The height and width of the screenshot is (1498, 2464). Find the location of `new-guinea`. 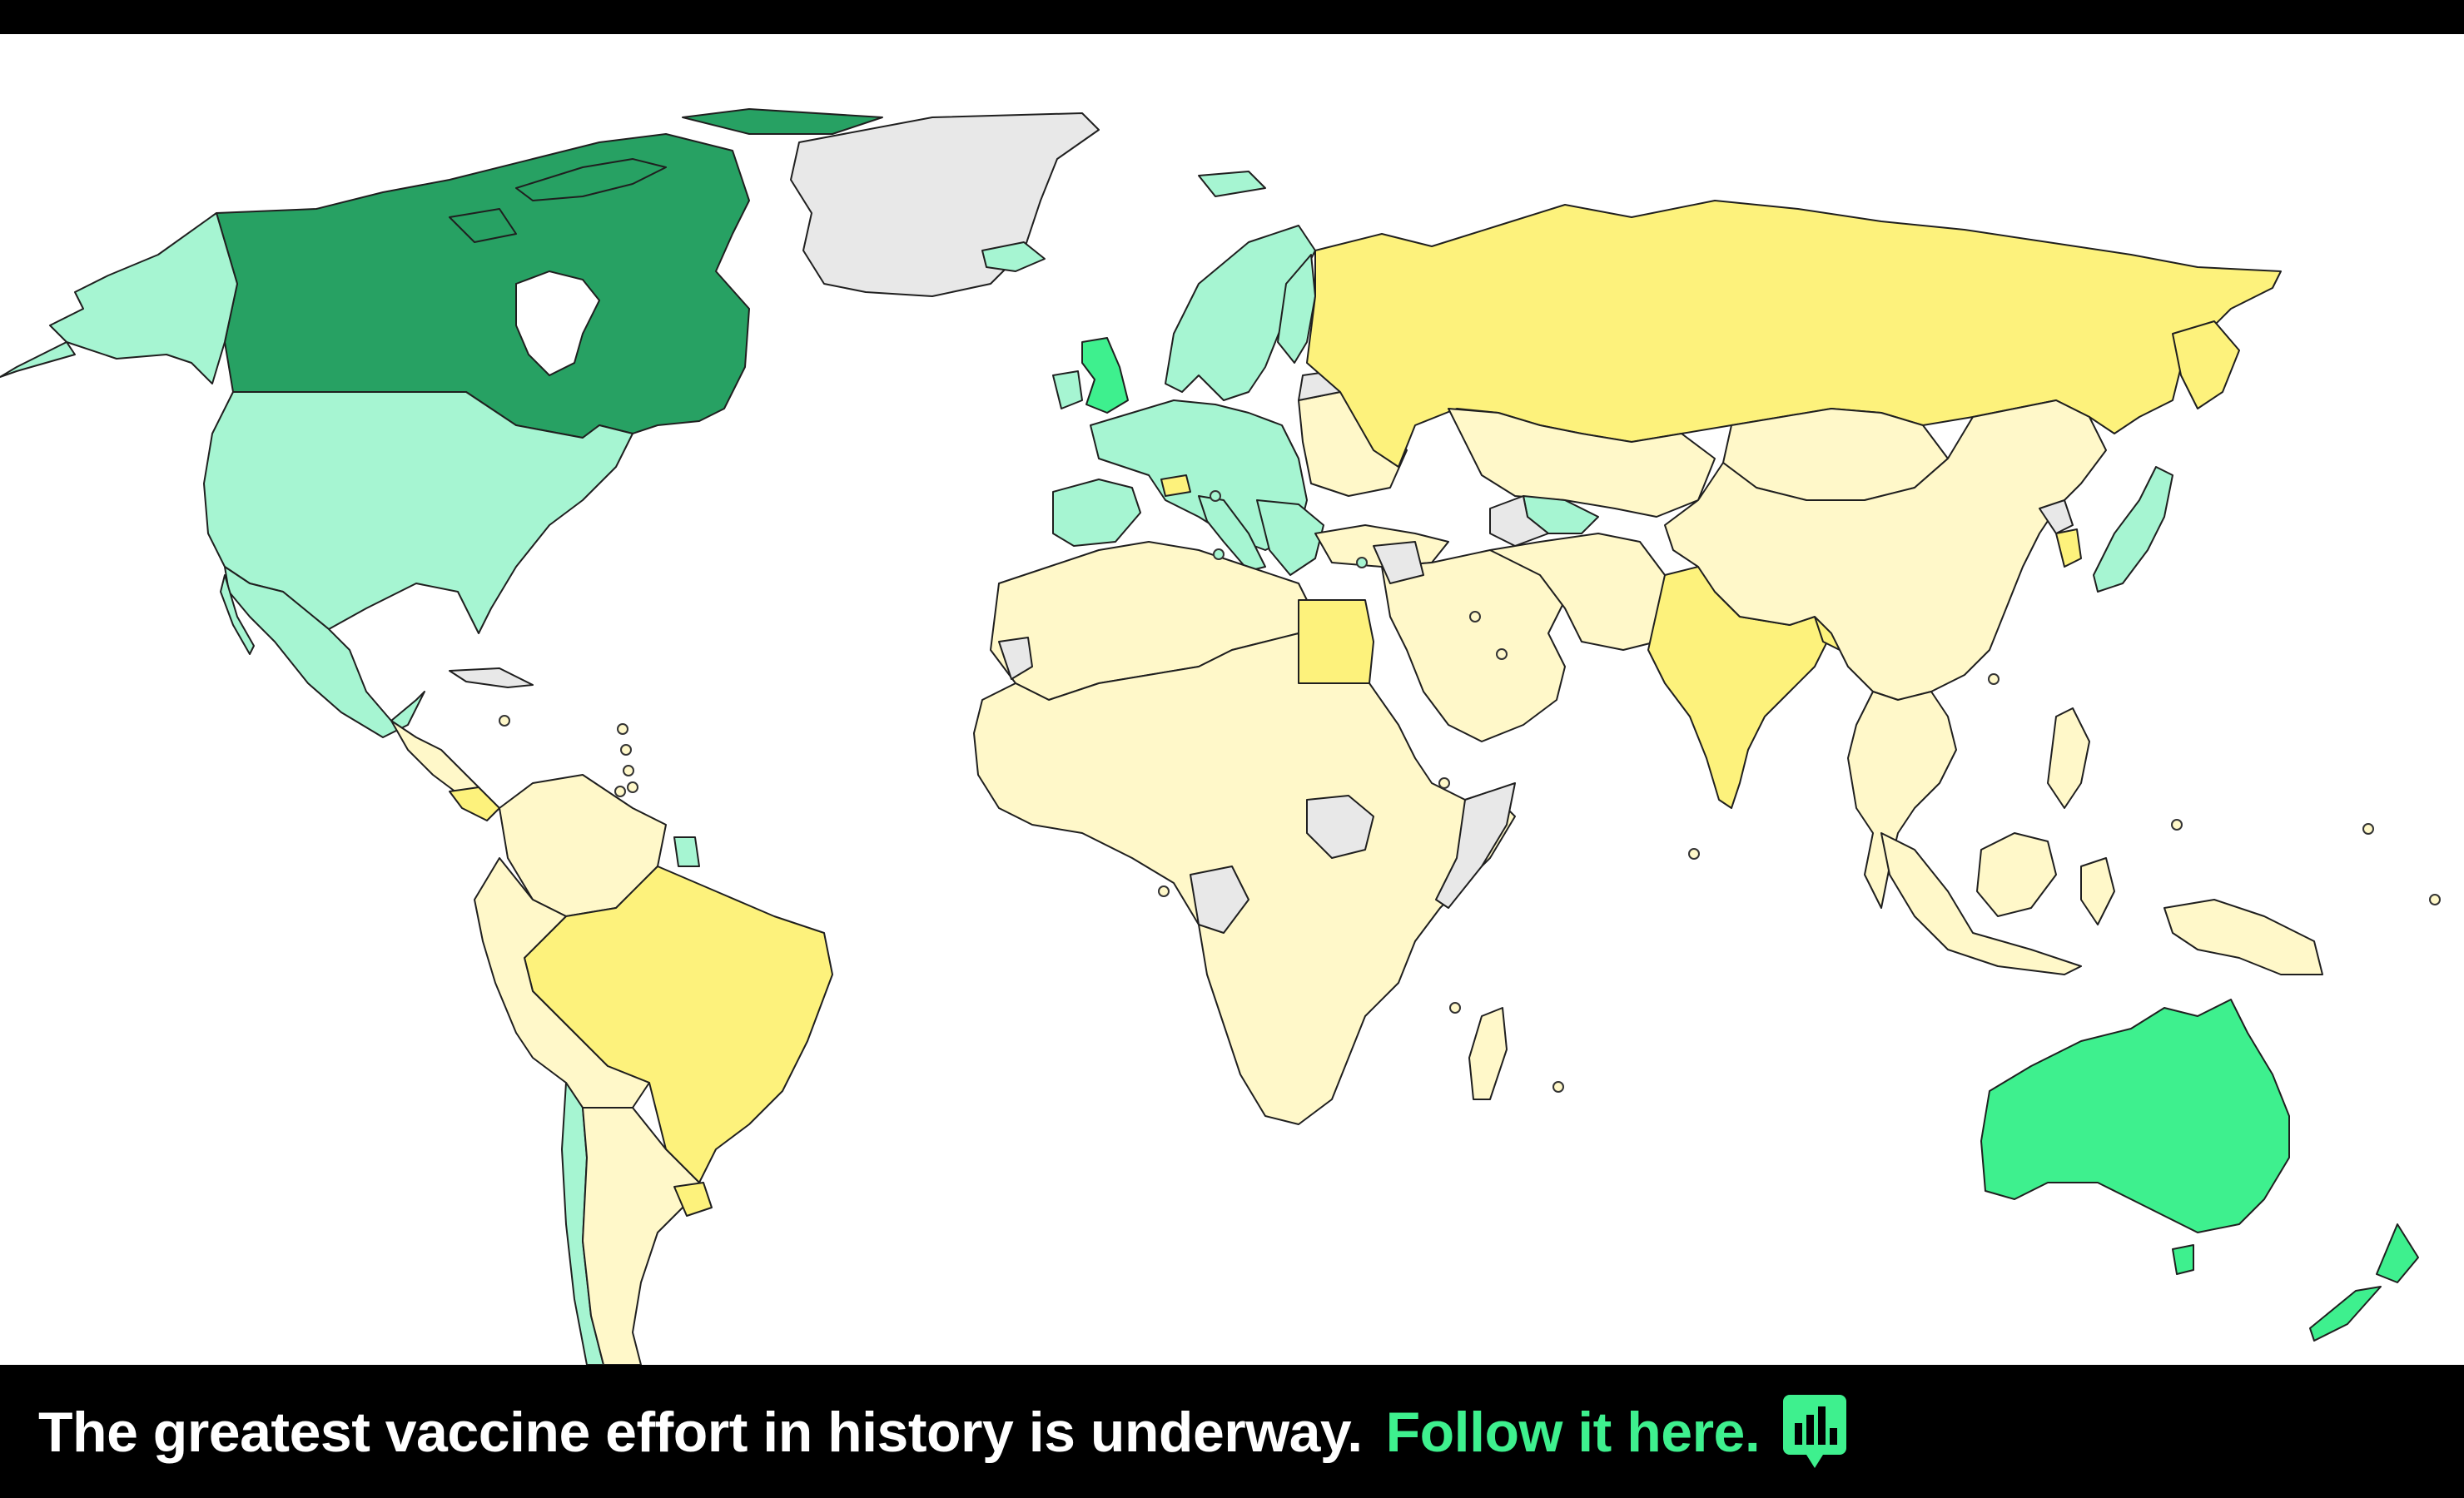

new-guinea is located at coordinates (2243, 937).